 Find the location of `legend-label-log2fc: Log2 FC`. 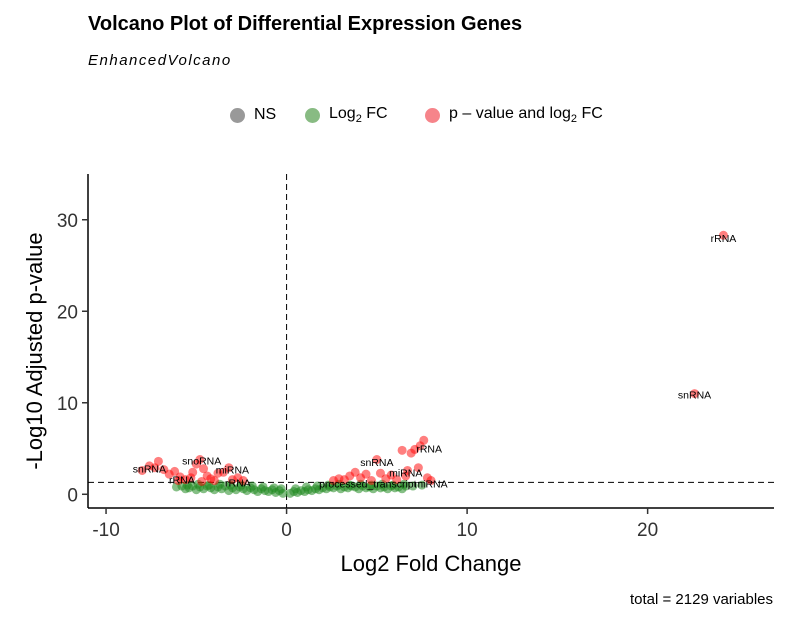

legend-label-log2fc: Log2 FC is located at coordinates (358, 115).